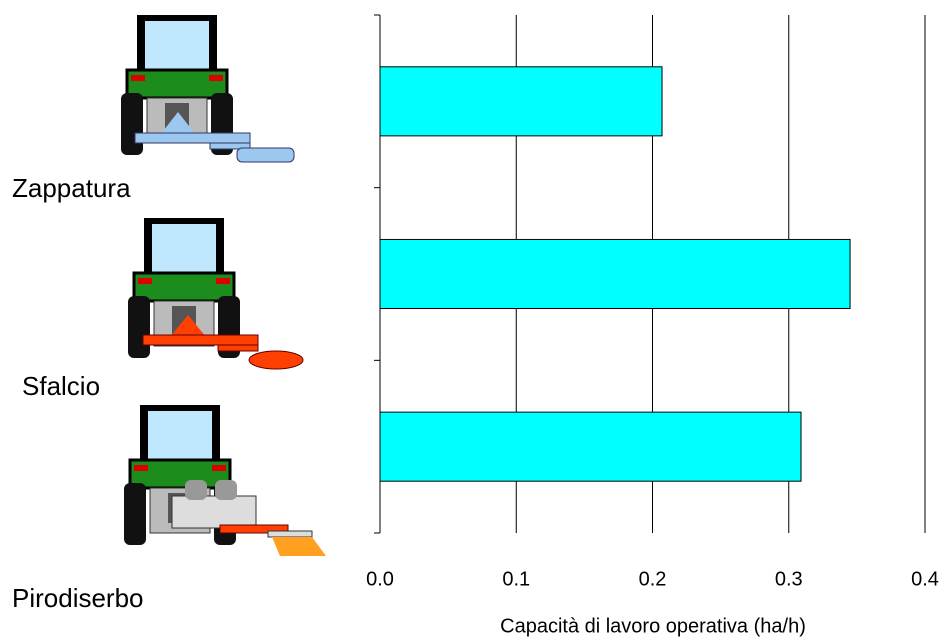  What do you see at coordinates (516, 579) in the screenshot?
I see `x-tick-label: 0.1` at bounding box center [516, 579].